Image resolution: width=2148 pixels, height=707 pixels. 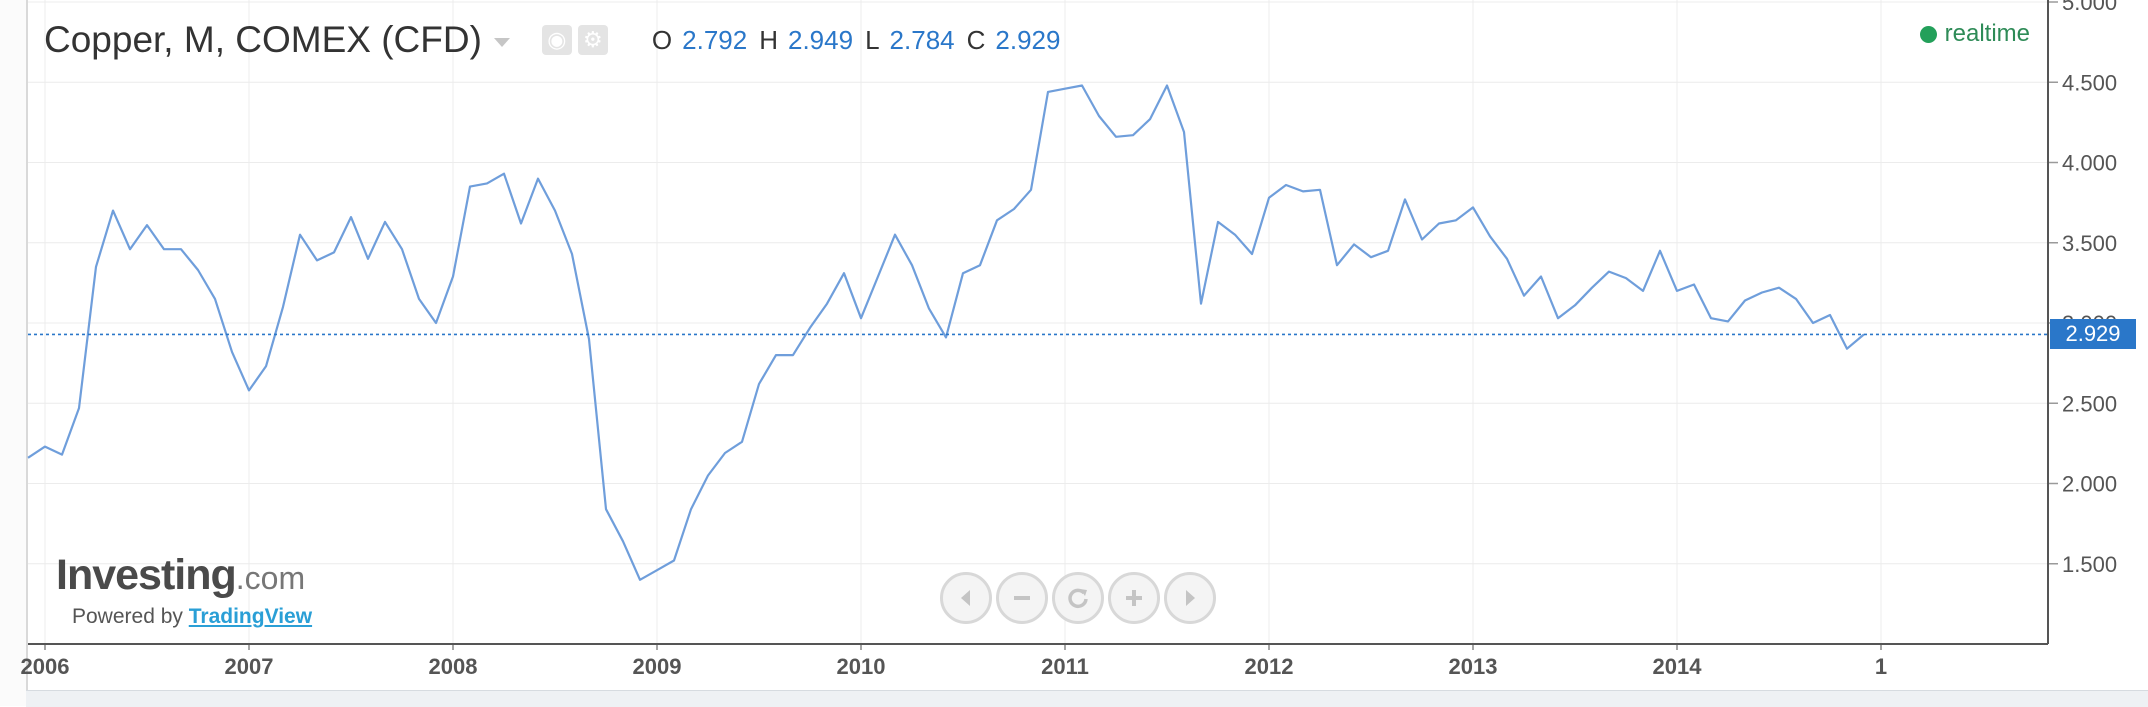 What do you see at coordinates (556, 40) in the screenshot?
I see `eye-icon: ◉` at bounding box center [556, 40].